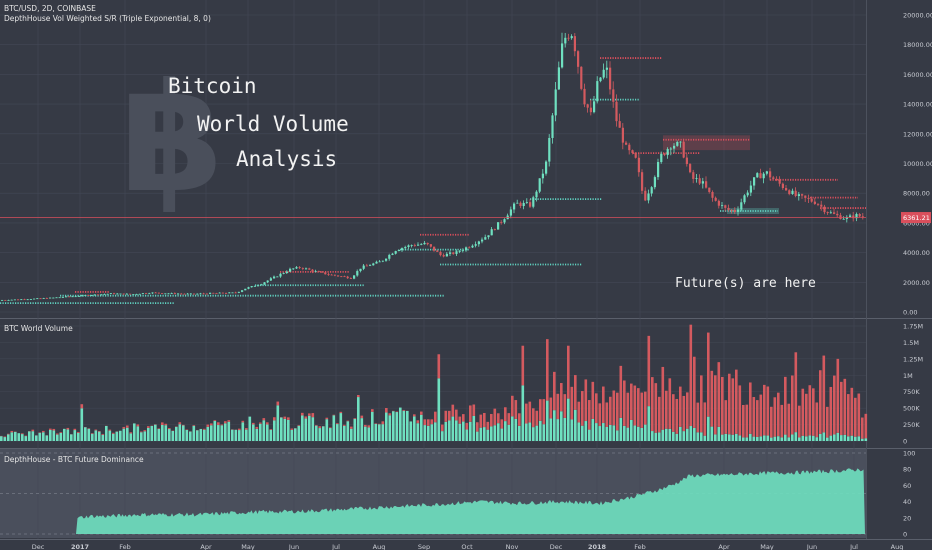  Describe the element at coordinates (905, 442) in the screenshot. I see `volume-tick-label: 0` at that location.